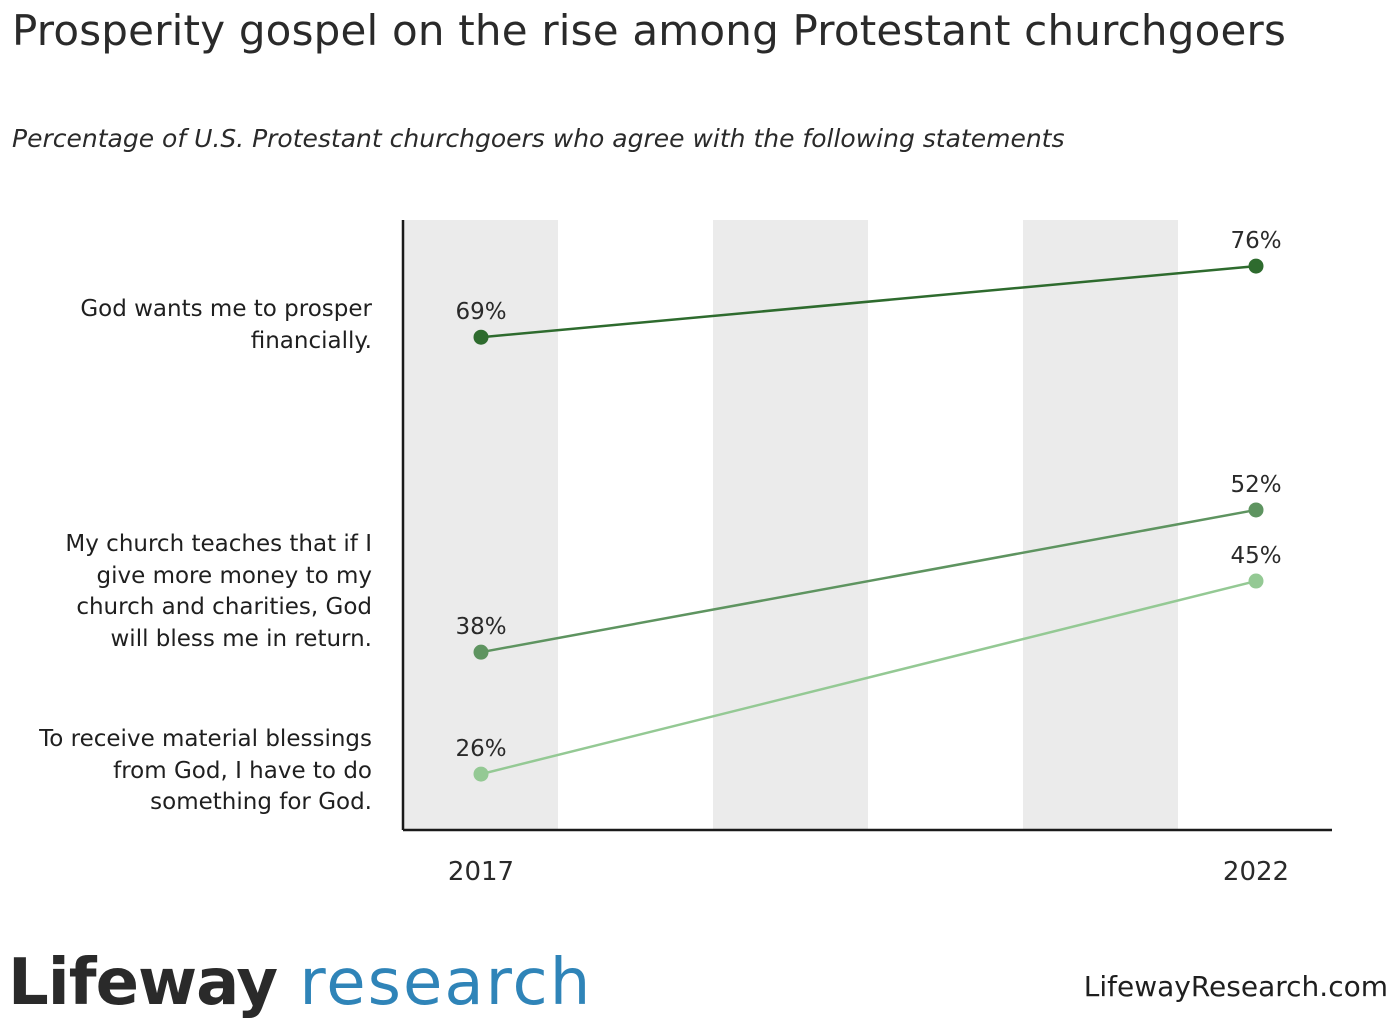  I want to click on data-label: 26%, so click(480, 749).